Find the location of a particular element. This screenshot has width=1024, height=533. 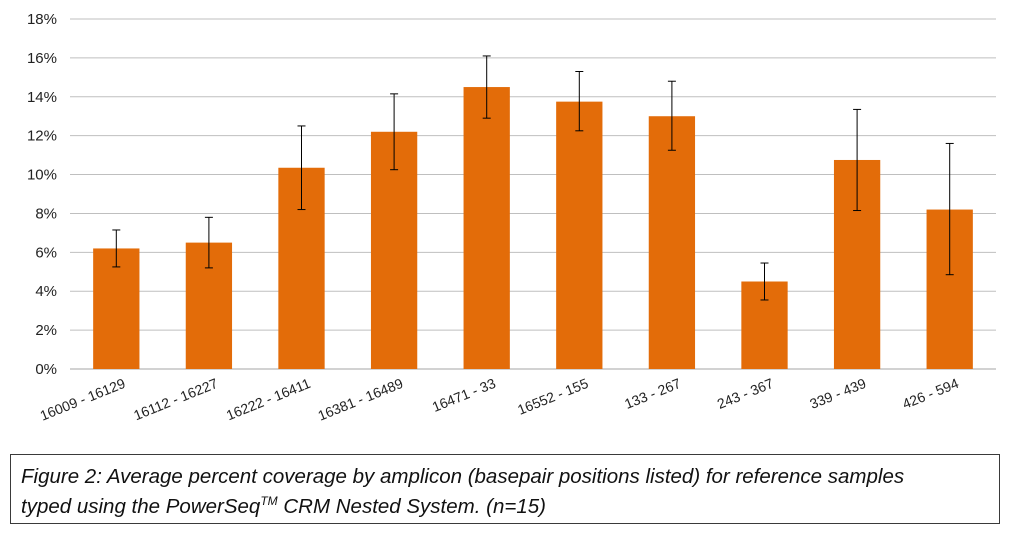

x-category-label: 16471 - 33 is located at coordinates (464, 395).